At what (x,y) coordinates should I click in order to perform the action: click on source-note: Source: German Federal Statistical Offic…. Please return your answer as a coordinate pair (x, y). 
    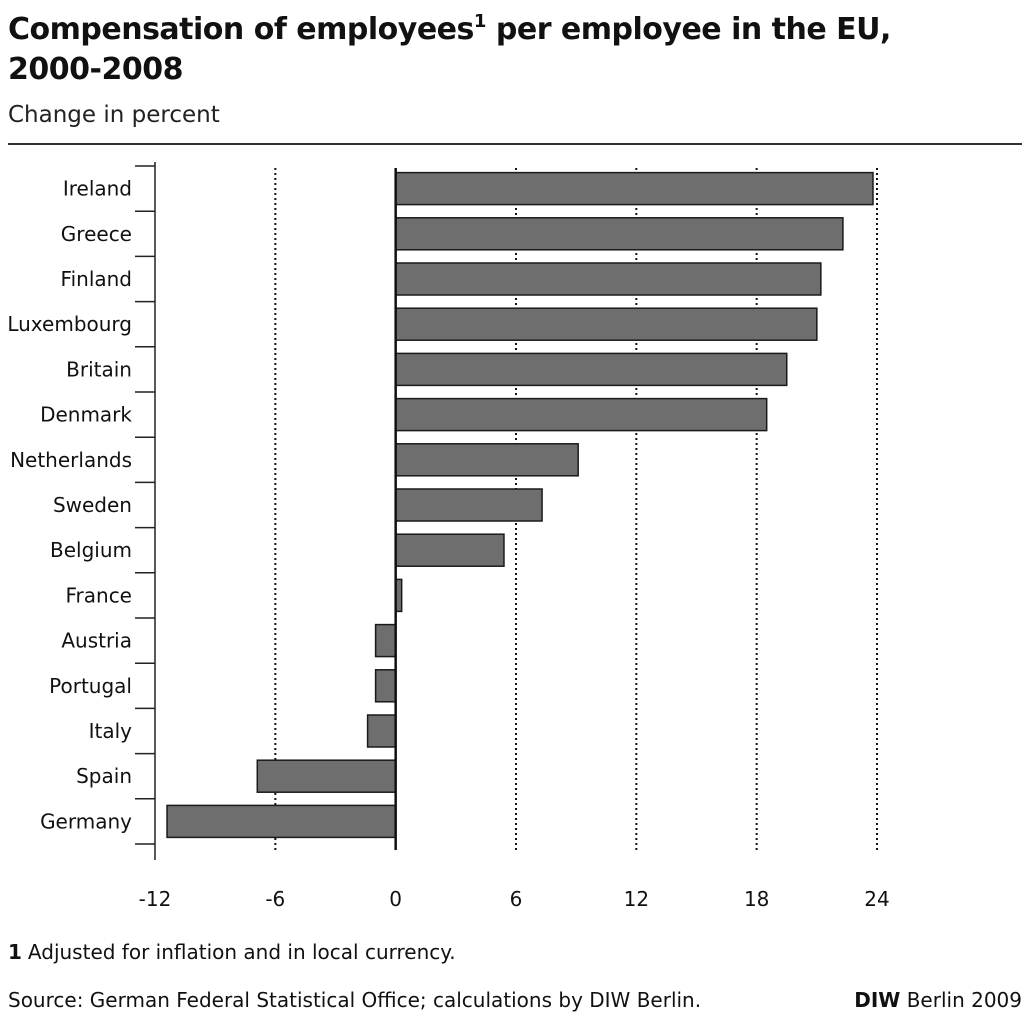
    Looking at the image, I should click on (355, 1000).